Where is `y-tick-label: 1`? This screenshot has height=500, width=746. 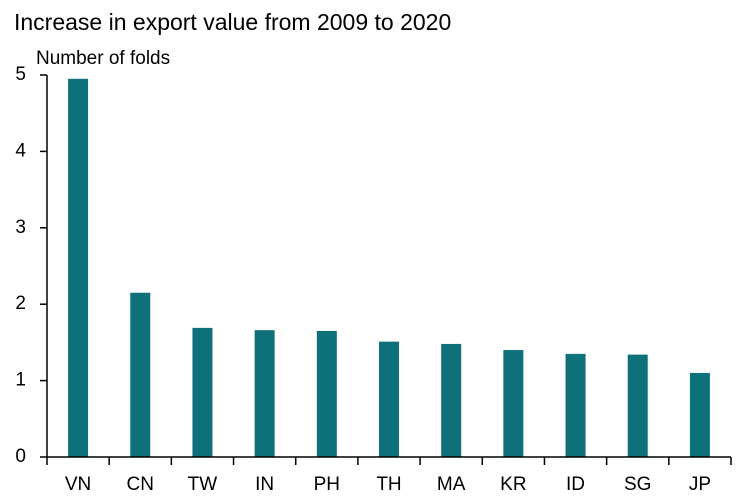 y-tick-label: 1 is located at coordinates (20, 380).